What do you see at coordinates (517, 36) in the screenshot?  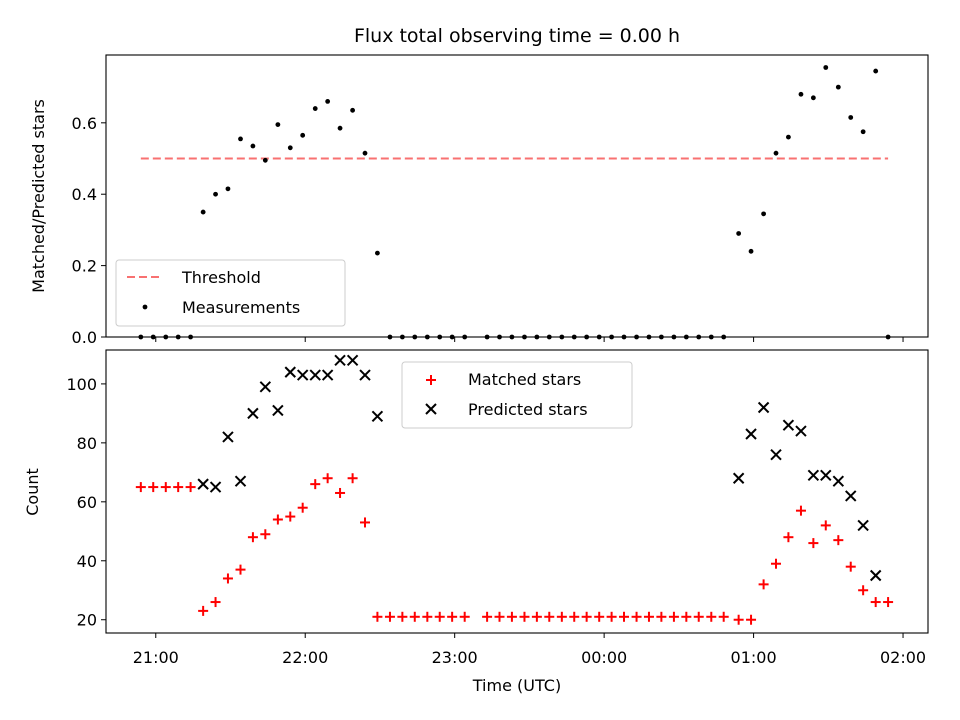 I see `chart-title: Flux total observing time = 0.00 h` at bounding box center [517, 36].